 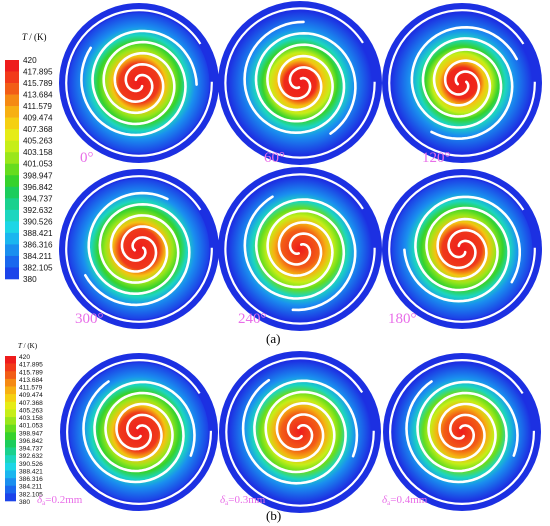 What do you see at coordinates (38, 152) in the screenshot?
I see `colorbar-tick-label: 403.158` at bounding box center [38, 152].